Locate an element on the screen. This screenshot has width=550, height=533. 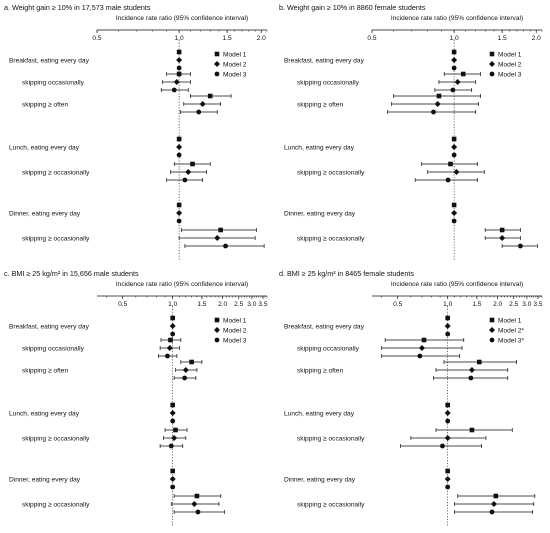
x-tick-label: 3.0 is located at coordinates (526, 304).